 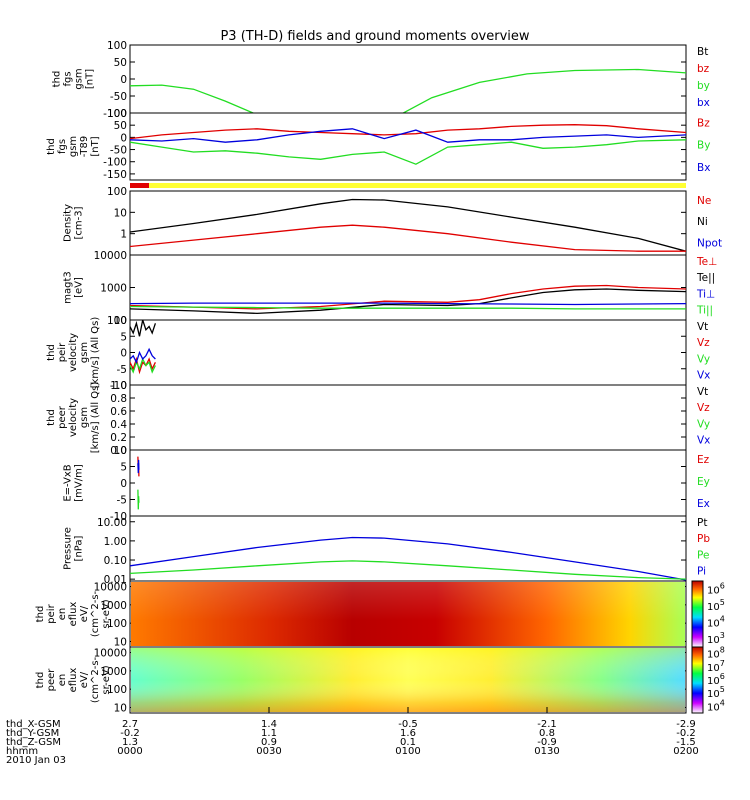 I want to click on y-axis-label: (cm^2-s-, so click(x=95, y=613).